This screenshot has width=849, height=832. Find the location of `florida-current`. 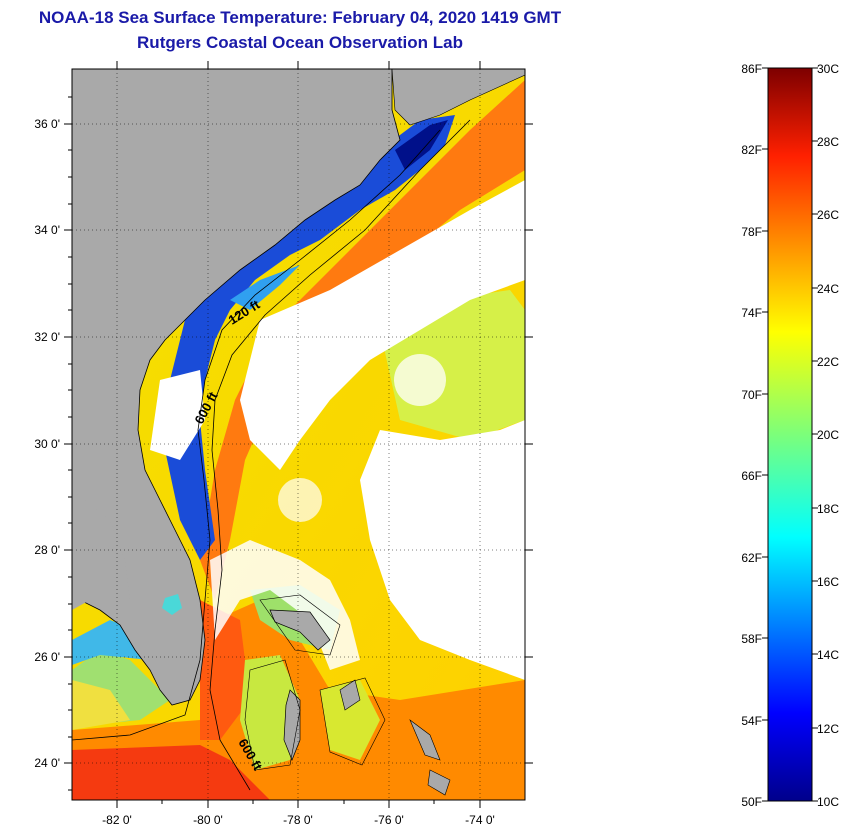

florida-current is located at coordinates (225, 670).